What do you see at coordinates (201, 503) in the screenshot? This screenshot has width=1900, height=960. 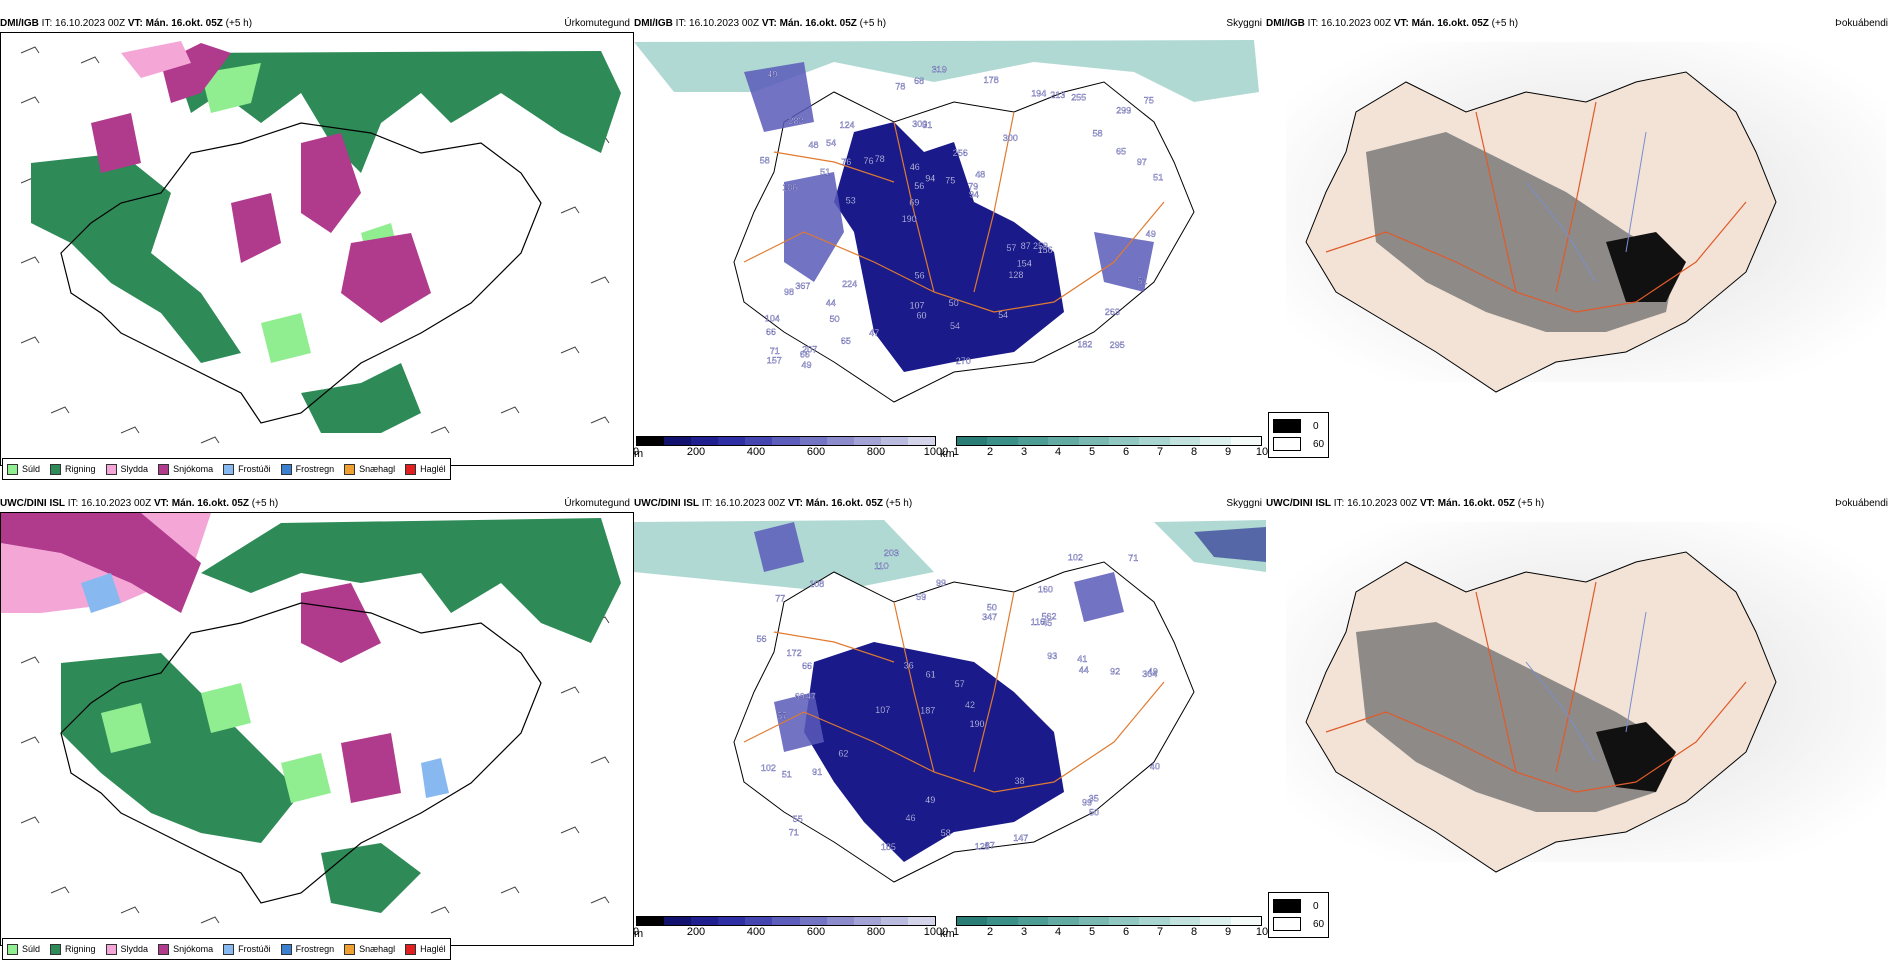 I see `valid-time: VT: Mán. 16.okt. 05Z` at bounding box center [201, 503].